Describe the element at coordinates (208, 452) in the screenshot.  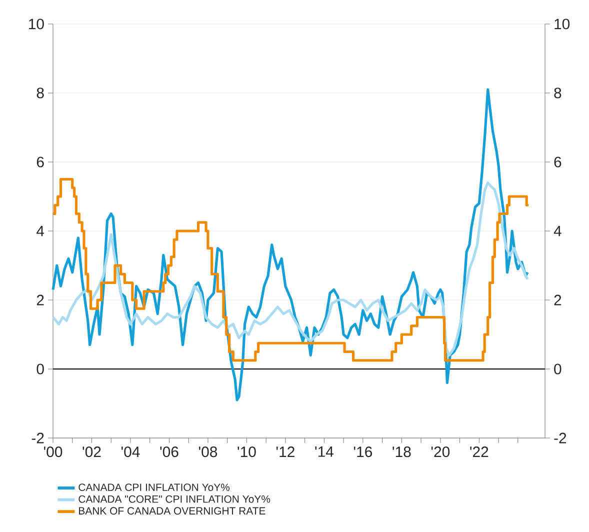
I see `x-tick-label: '08` at that location.